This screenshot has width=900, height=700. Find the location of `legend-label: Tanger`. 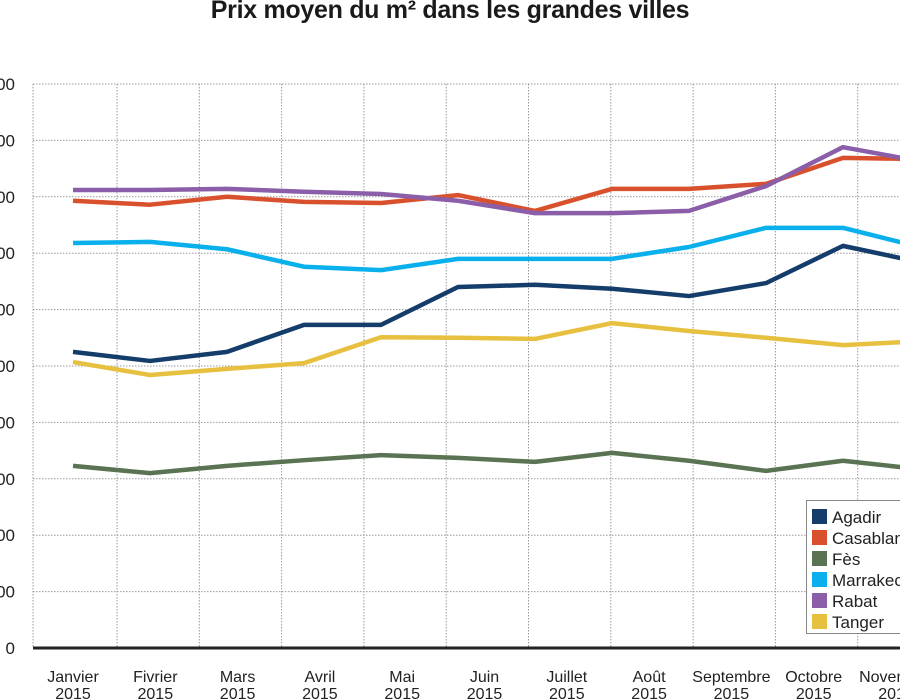

legend-label: Tanger is located at coordinates (858, 622).